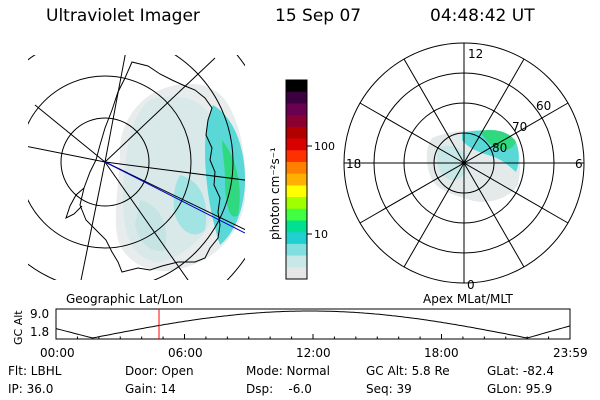  What do you see at coordinates (159, 371) in the screenshot?
I see `door-info: Door: Open` at bounding box center [159, 371].